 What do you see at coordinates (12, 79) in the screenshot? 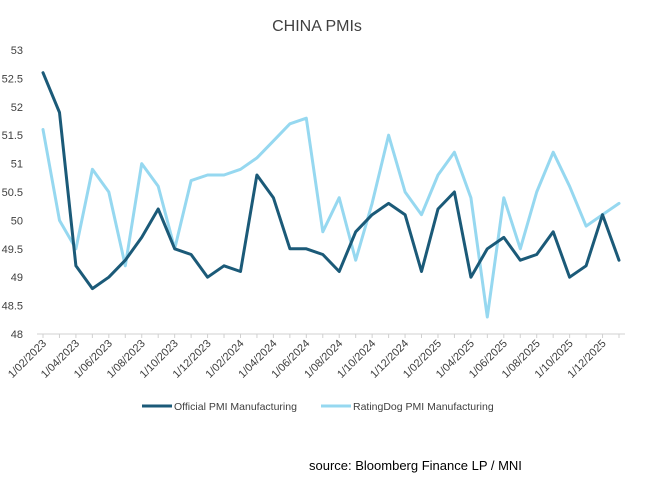
I see `y-tick-label: 52.5` at bounding box center [12, 79].